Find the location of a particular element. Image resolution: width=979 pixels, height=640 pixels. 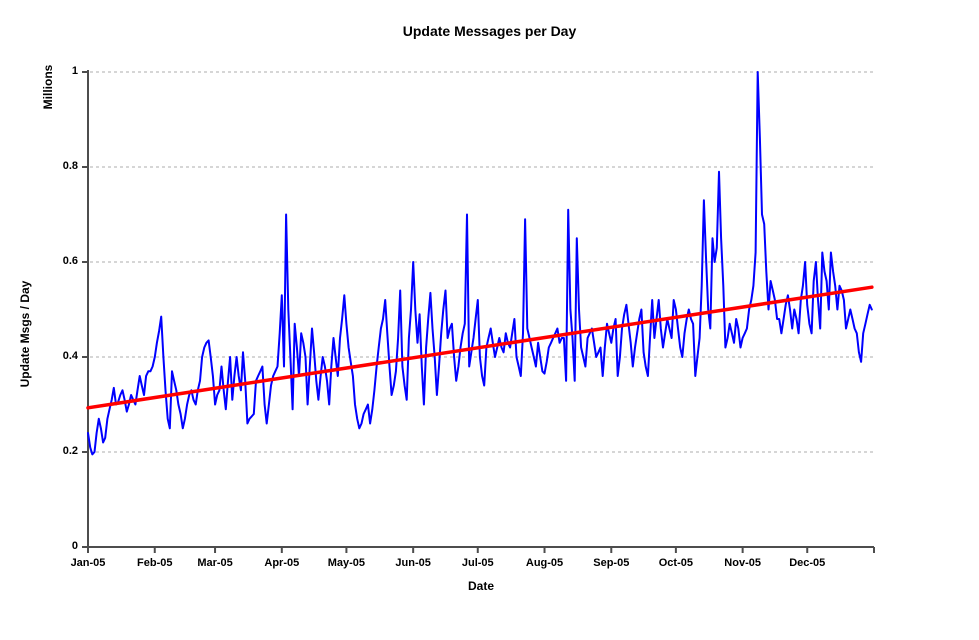

x-tick-label: Dec-05 is located at coordinates (807, 563).